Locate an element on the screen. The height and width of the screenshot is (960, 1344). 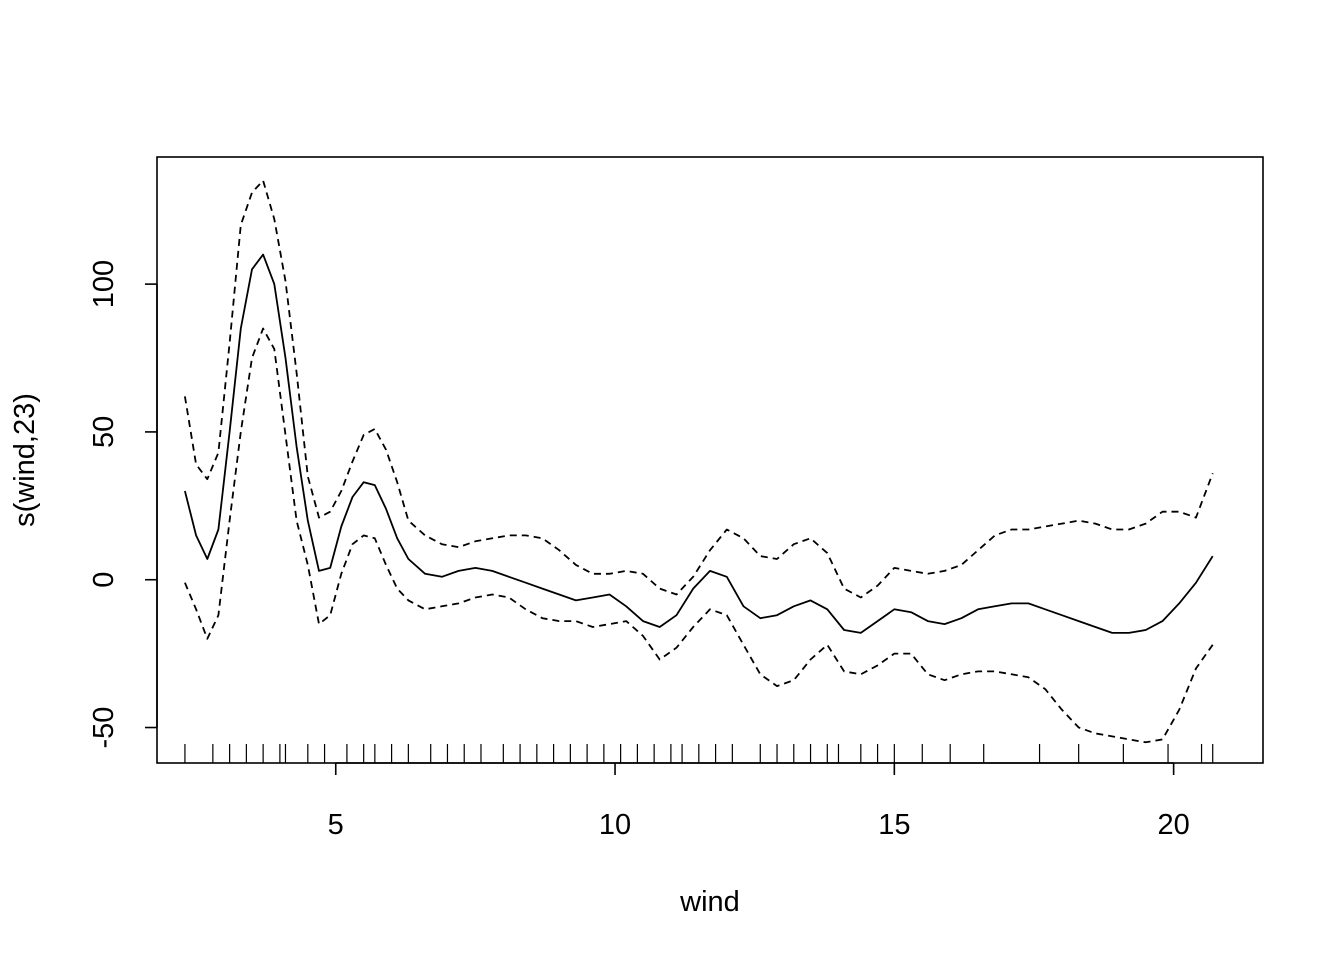
y-axis-label: s(wind,23) is located at coordinates (25, 460).